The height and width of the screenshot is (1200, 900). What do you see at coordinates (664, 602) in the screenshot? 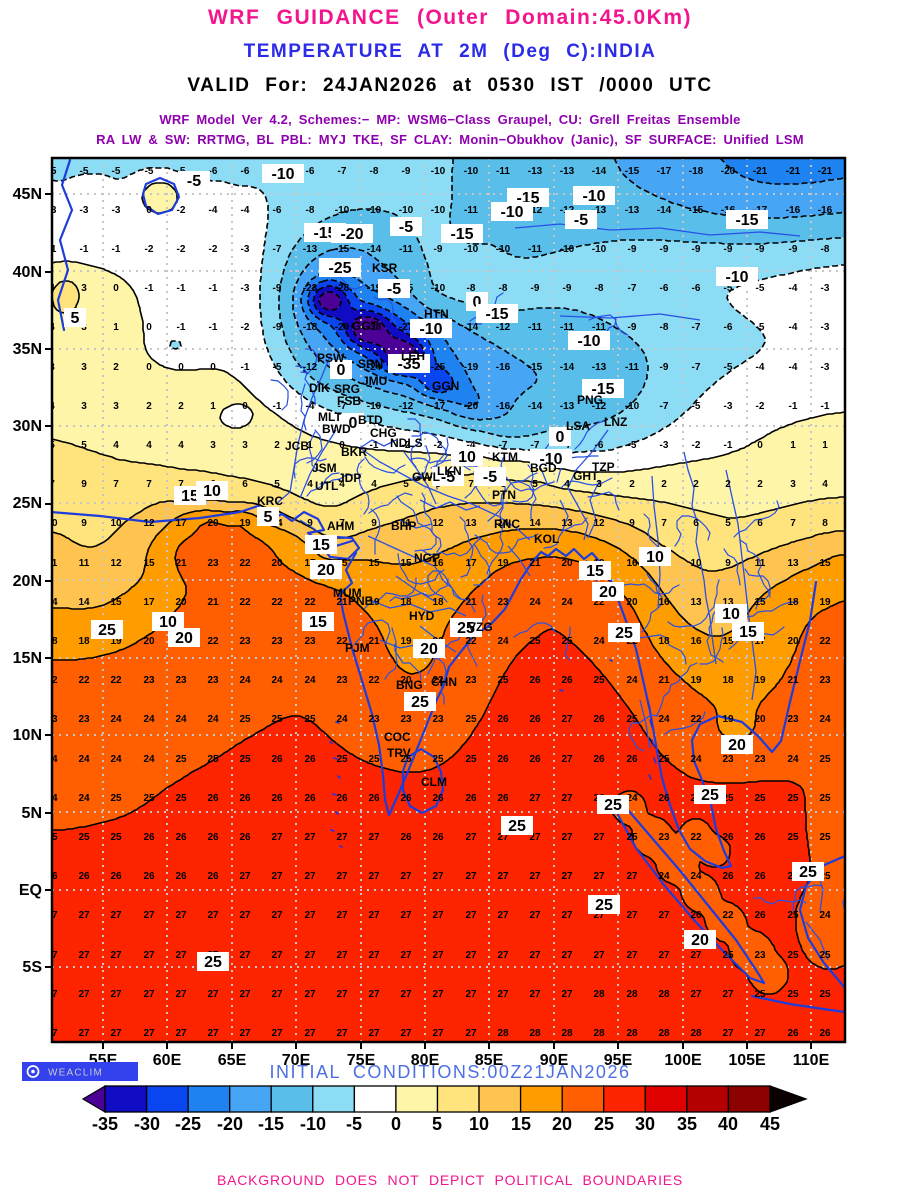
I see `svg-text: 16` at bounding box center [664, 602].